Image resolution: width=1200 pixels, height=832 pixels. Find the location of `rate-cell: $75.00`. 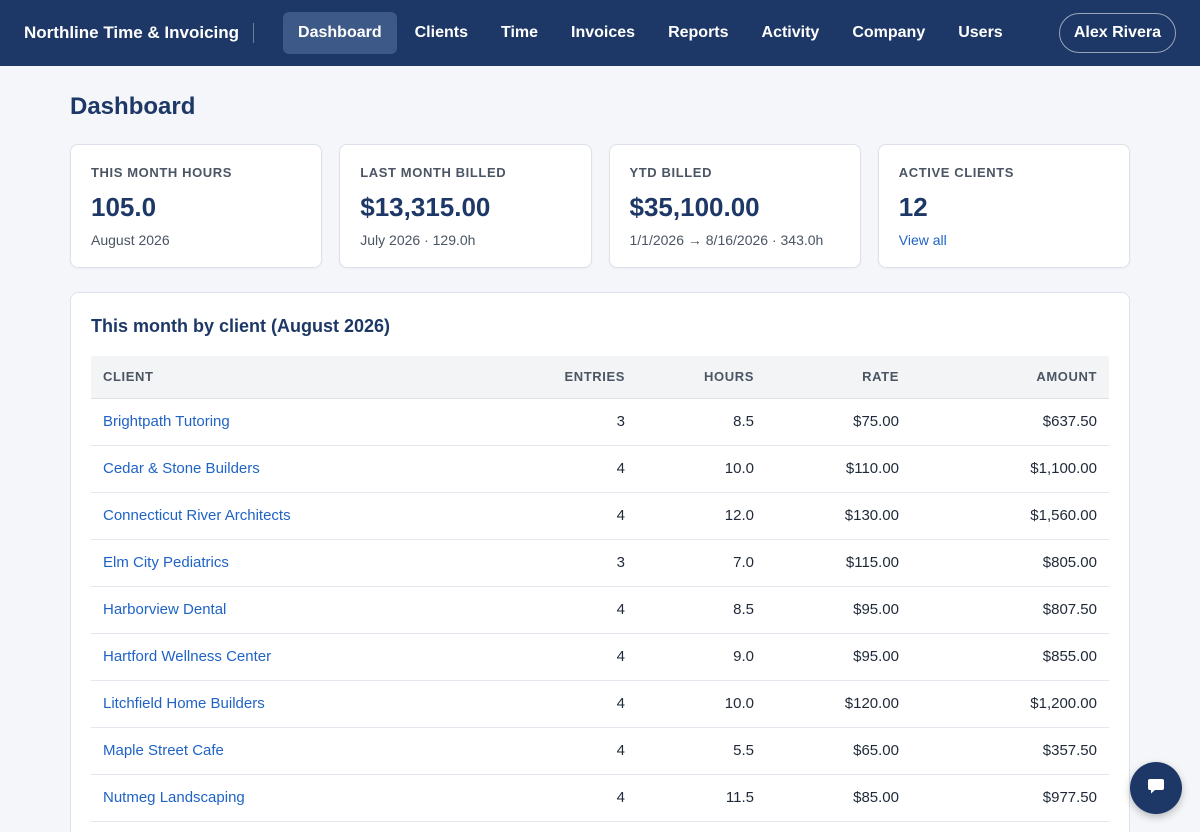

rate-cell: $75.00 is located at coordinates (838, 422).